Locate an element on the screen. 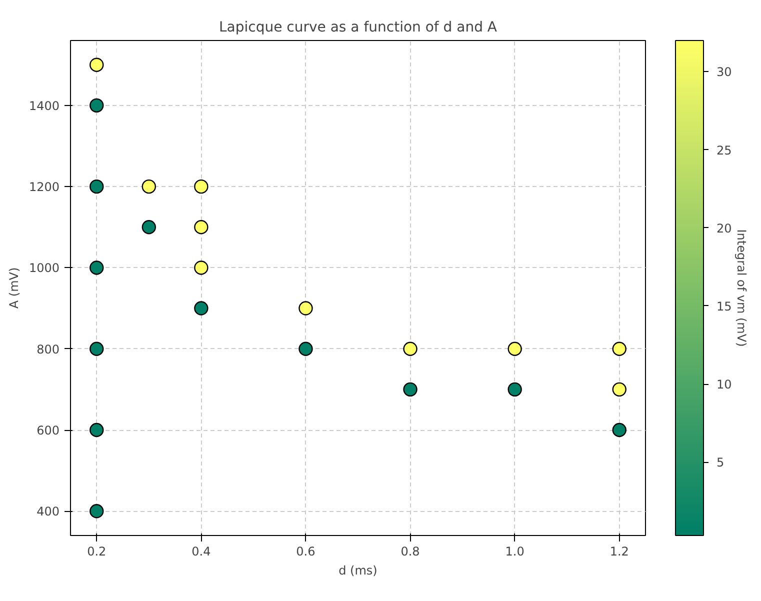 The width and height of the screenshot is (761, 601). x-tick-label: 1.2 is located at coordinates (619, 551).